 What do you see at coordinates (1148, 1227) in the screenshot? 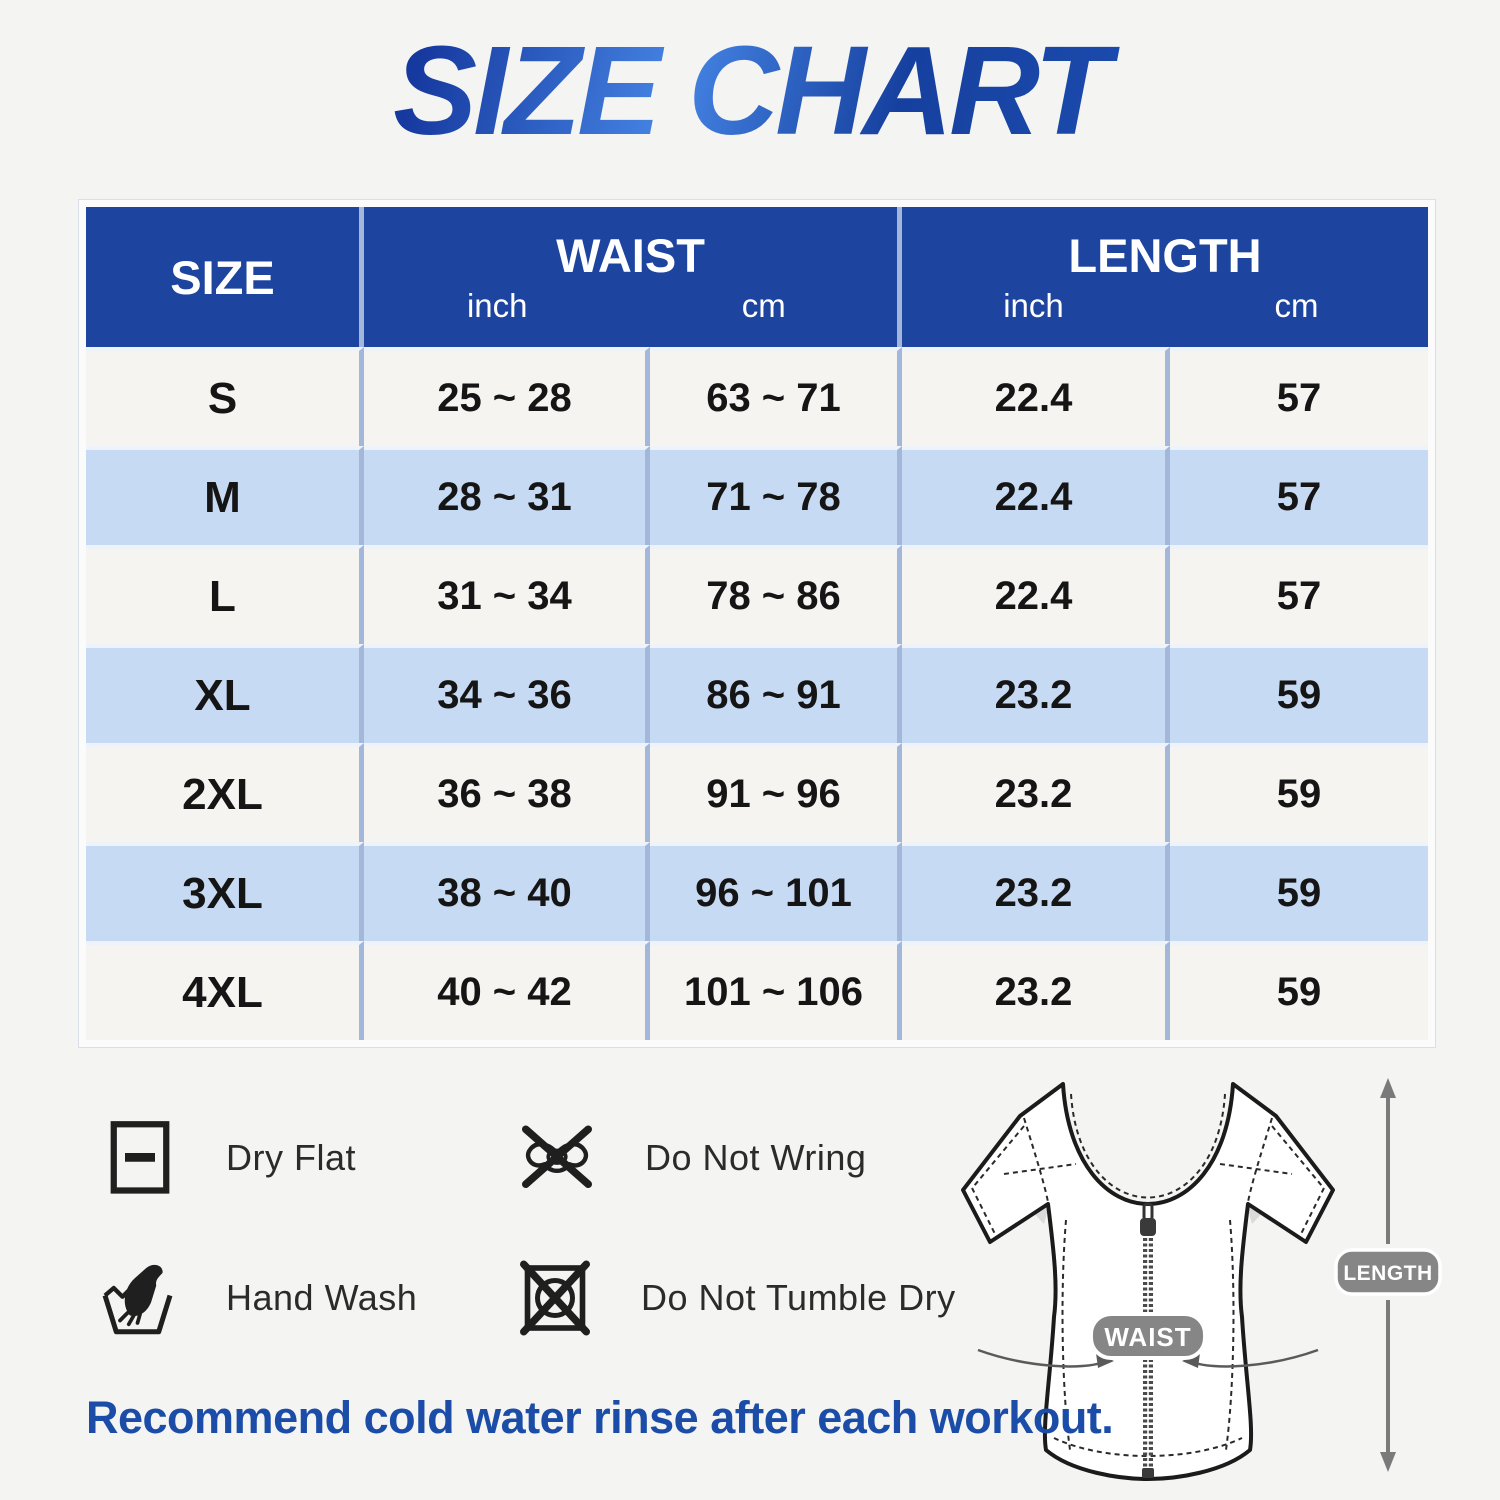
I see `zipper-slider` at bounding box center [1148, 1227].